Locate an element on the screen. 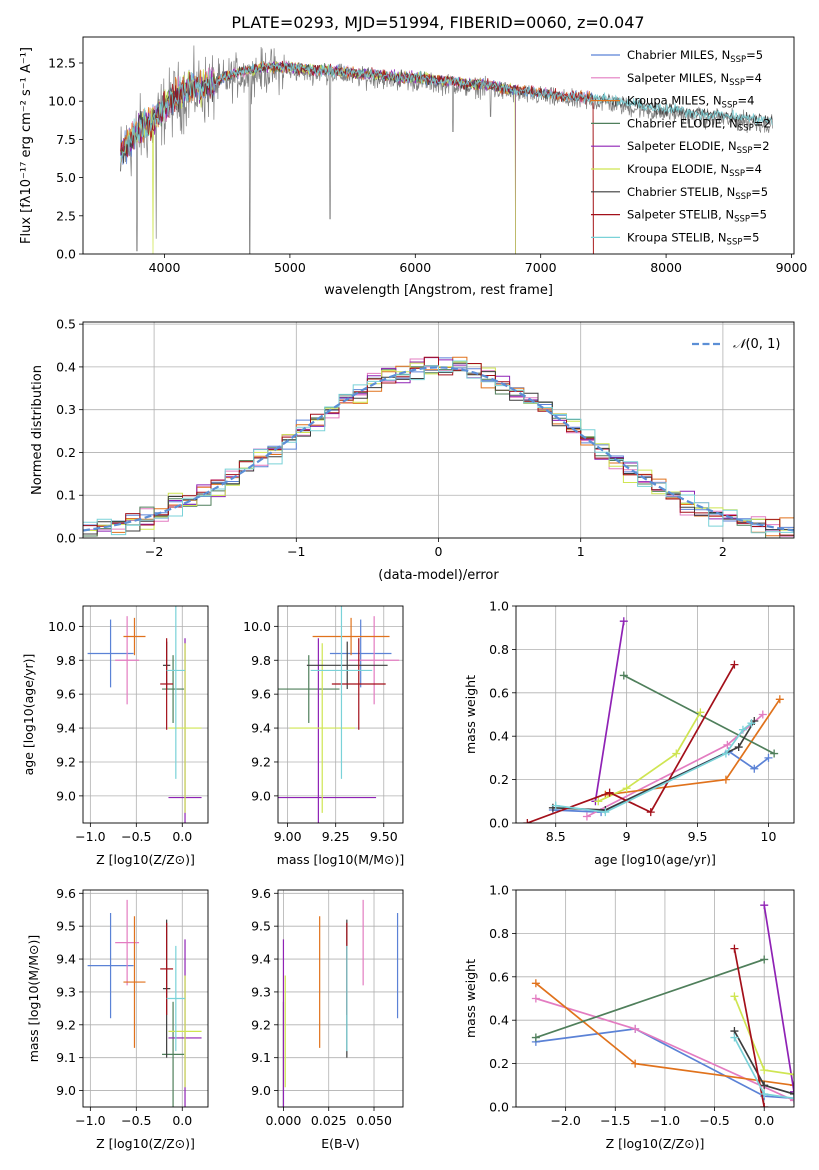 This screenshot has width=819, height=1170. legend-text: Salpeter MILES, N is located at coordinates (678, 78).